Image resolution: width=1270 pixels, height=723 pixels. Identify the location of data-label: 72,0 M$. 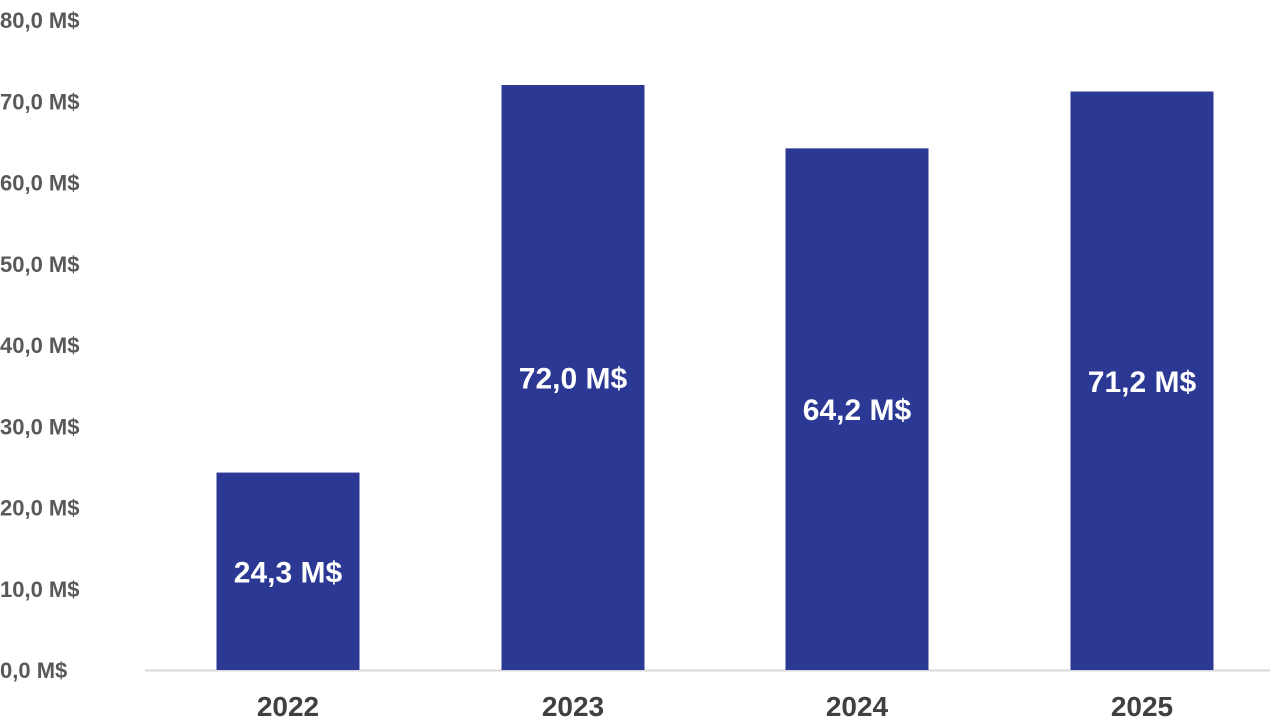
(573, 379).